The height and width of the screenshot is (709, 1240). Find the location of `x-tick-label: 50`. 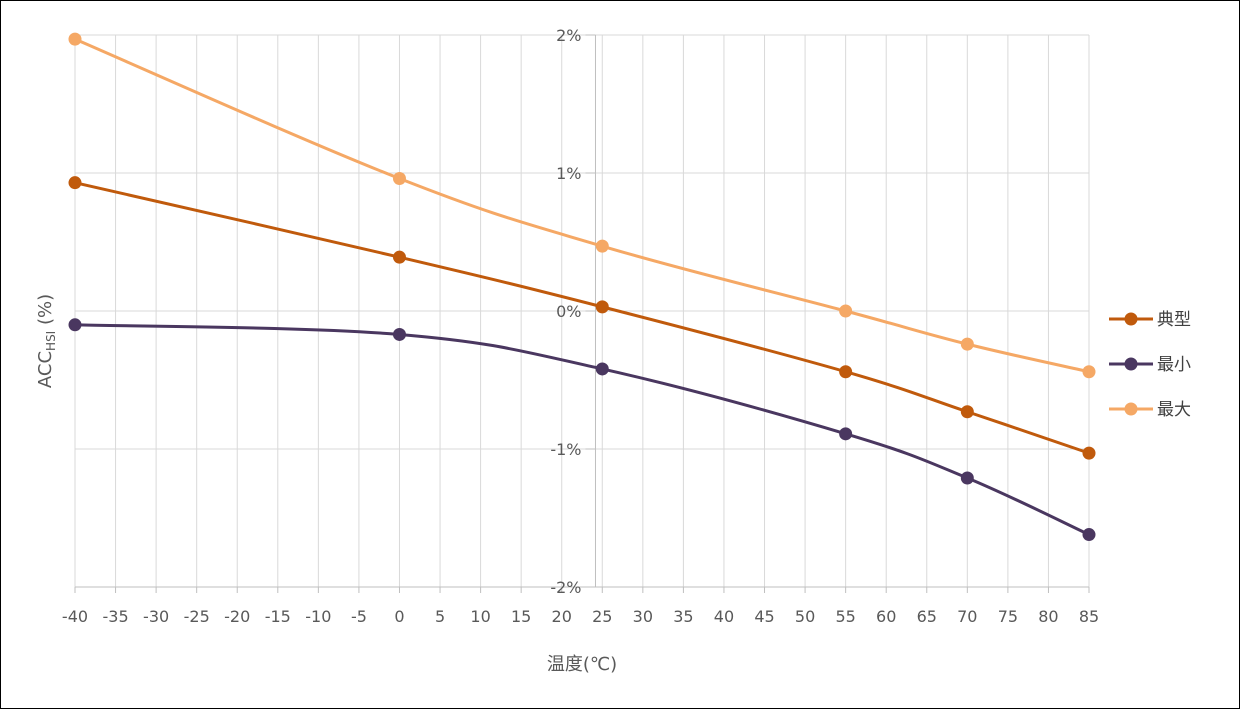

x-tick-label: 50 is located at coordinates (805, 616).